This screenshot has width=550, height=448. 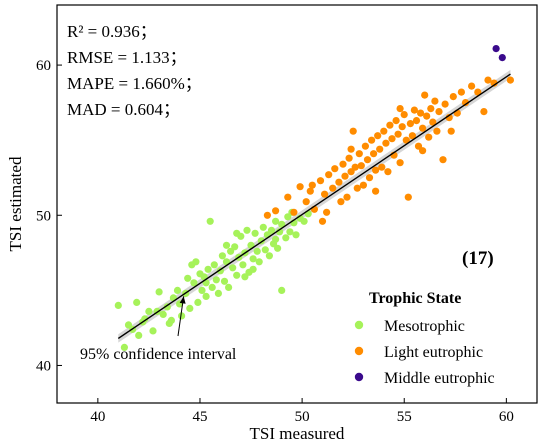 What do you see at coordinates (359, 325) in the screenshot?
I see `legend-marker-mesotrophic` at bounding box center [359, 325].